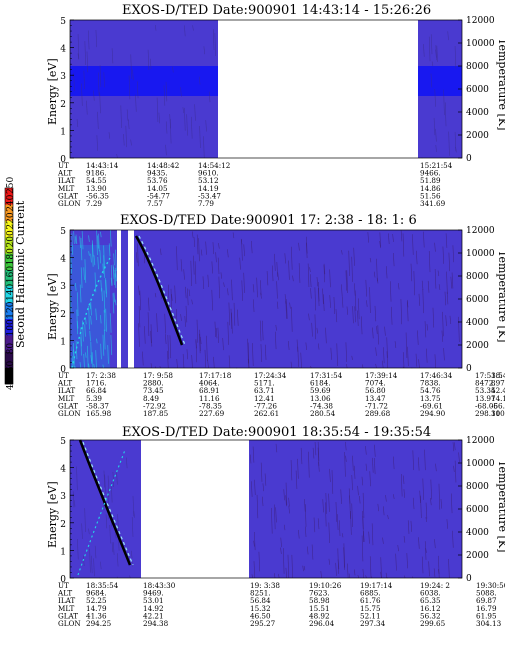 This screenshot has height=649, width=505. Describe the element at coordinates (266, 413) in the screenshot. I see `table-cell: 262.61` at that location.